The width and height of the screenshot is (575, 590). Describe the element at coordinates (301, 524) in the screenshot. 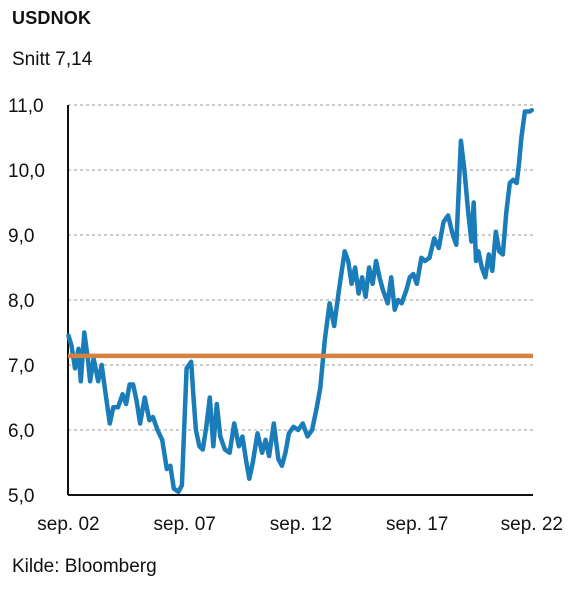

I see `x-tick-label: sep. 12` at that location.